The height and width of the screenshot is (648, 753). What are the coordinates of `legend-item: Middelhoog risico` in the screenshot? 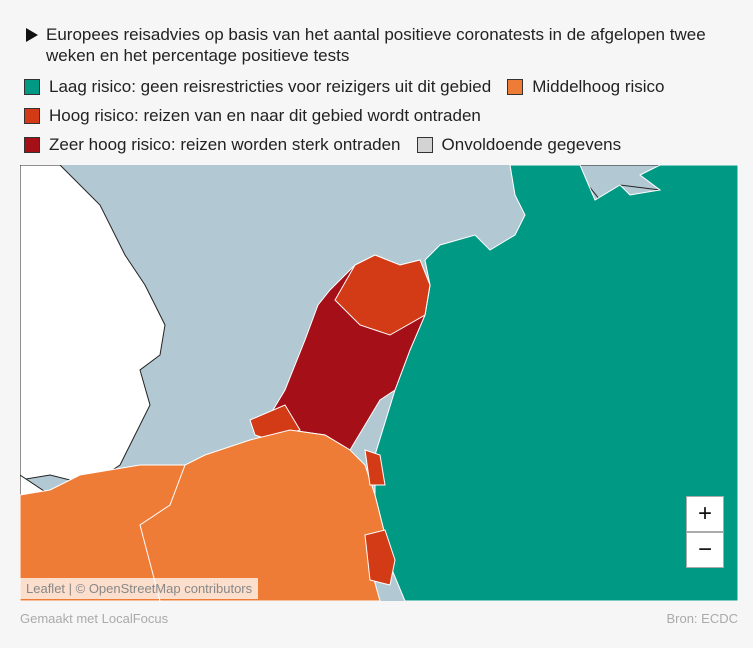 It's located at (586, 86).